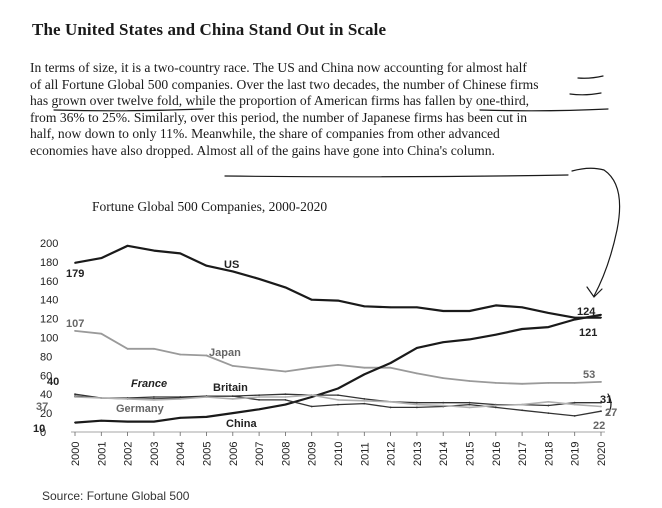 The image size is (662, 508). Describe the element at coordinates (129, 454) in the screenshot. I see `x-tick-label: 2002` at that location.